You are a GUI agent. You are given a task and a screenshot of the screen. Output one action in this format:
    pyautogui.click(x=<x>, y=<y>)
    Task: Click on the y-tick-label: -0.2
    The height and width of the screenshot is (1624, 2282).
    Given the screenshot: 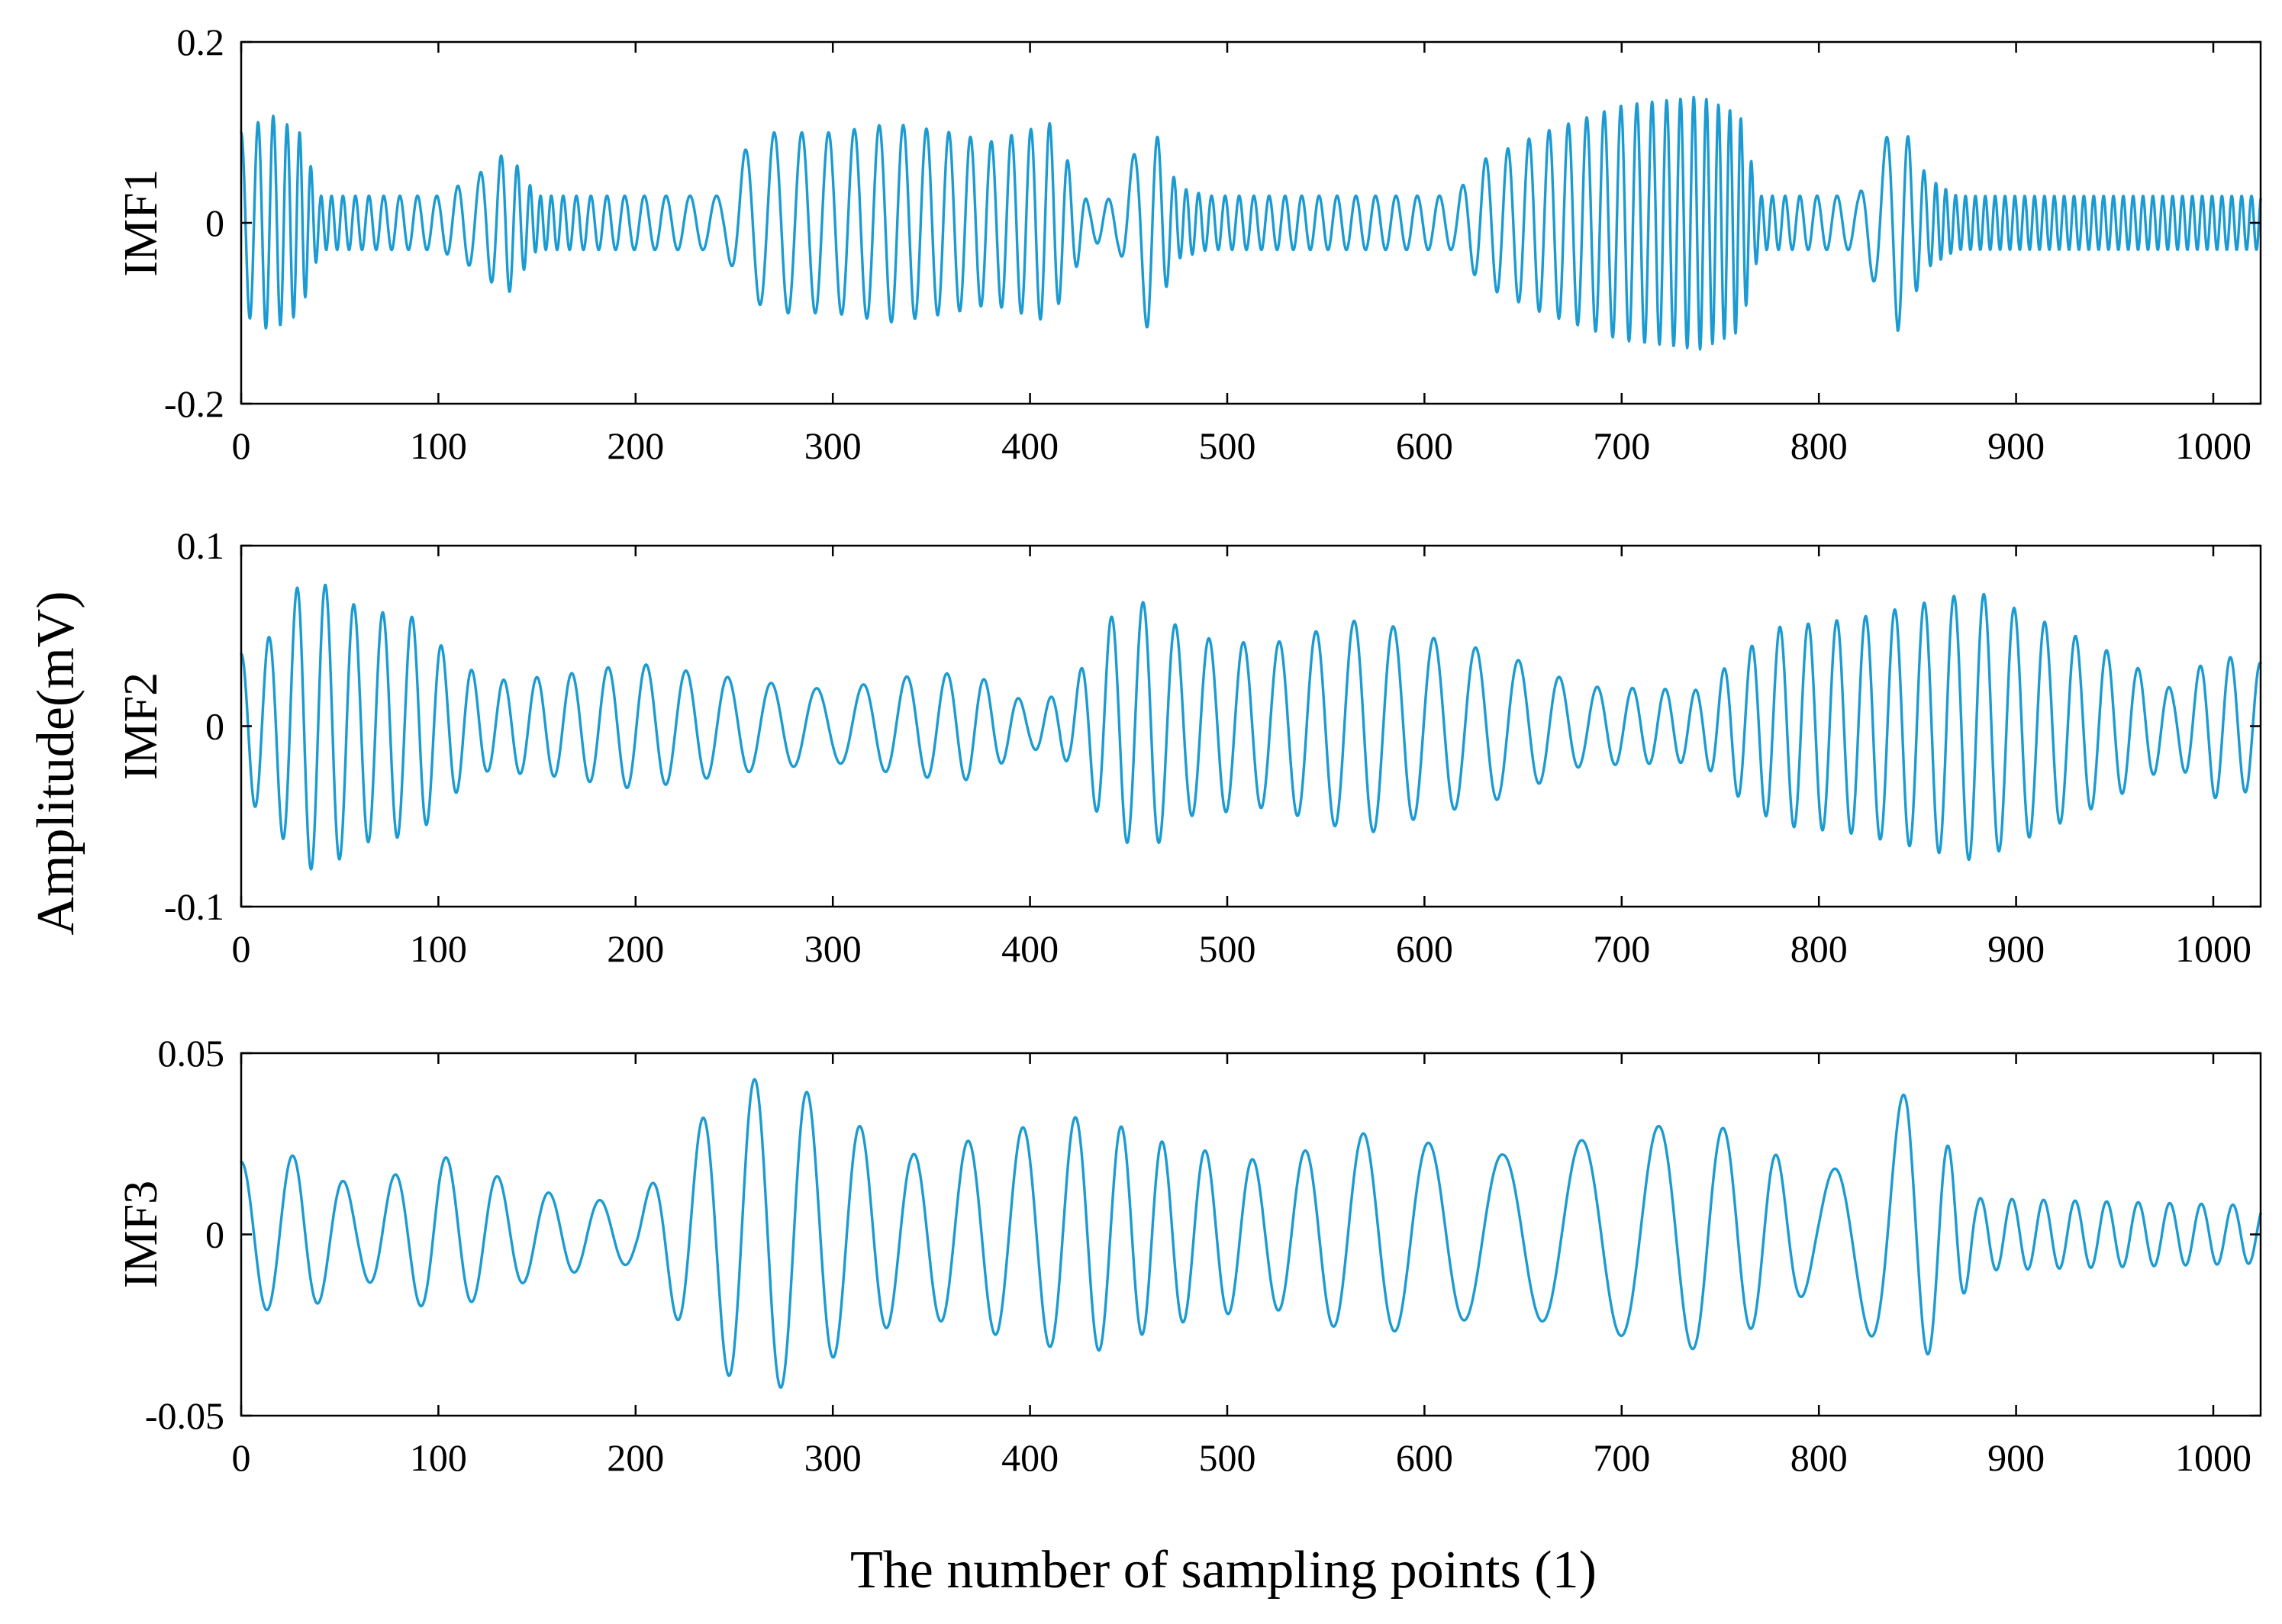 What is the action you would take?
    pyautogui.click(x=194, y=403)
    